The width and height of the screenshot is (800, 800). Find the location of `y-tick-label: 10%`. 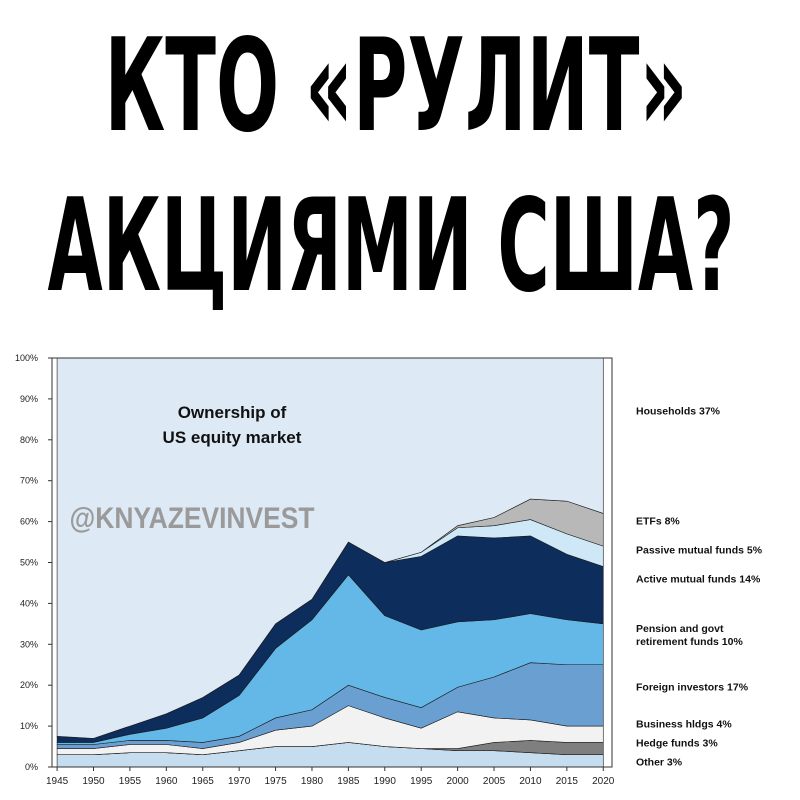

y-tick-label: 10% is located at coordinates (29, 726).